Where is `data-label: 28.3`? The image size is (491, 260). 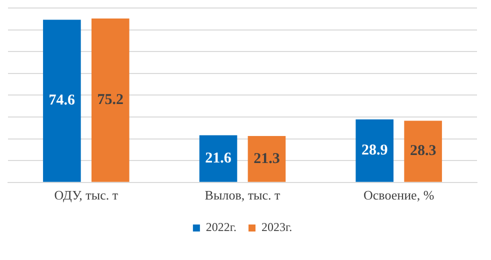 data-label: 28.3 is located at coordinates (423, 151).